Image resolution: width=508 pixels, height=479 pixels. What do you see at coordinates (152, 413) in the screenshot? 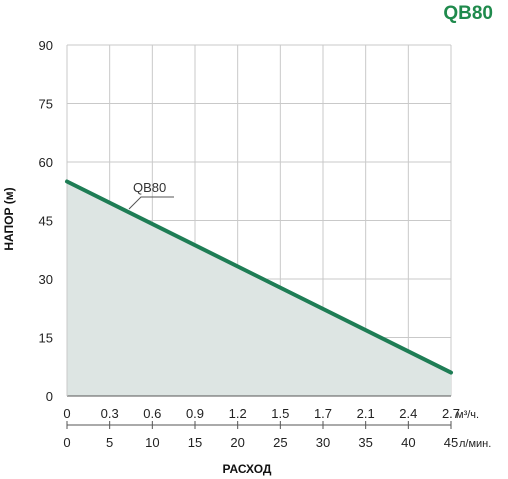
I see `x-primary-tick-label: 0.6` at bounding box center [152, 413].